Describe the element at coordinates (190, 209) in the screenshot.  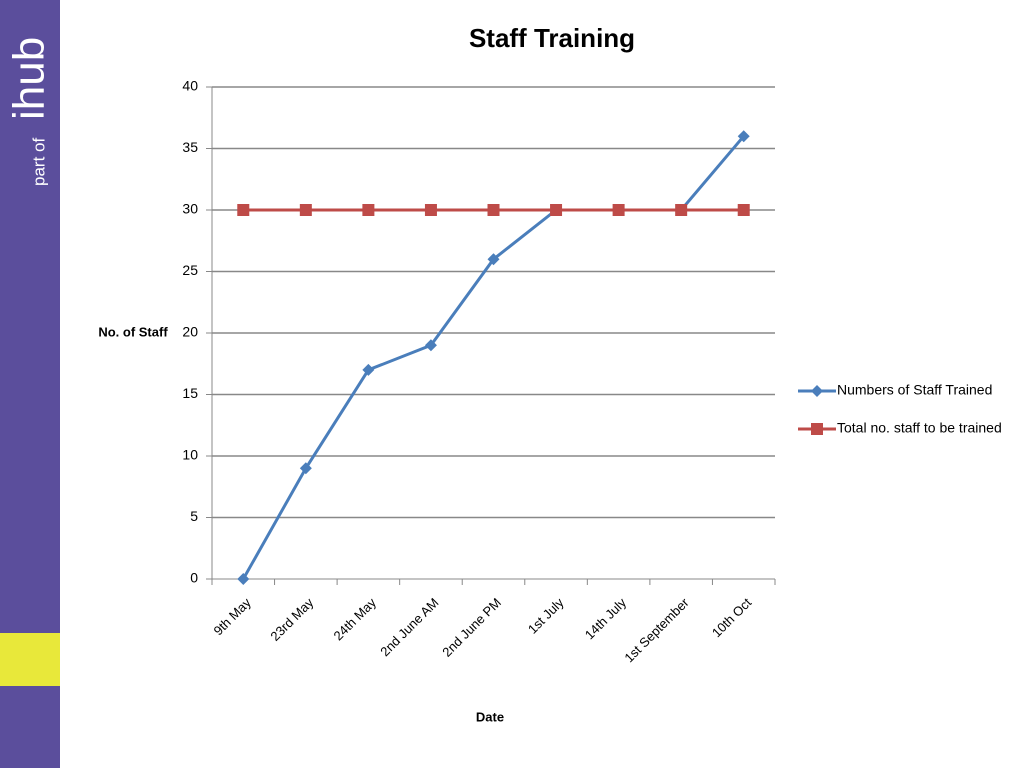
I see `y-tick-label: 30` at that location.